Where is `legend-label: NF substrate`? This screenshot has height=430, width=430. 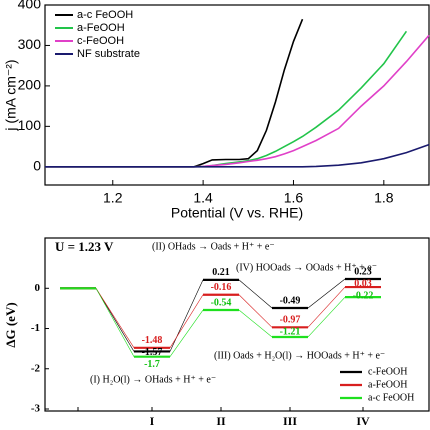 legend-label: NF substrate is located at coordinates (108, 54).